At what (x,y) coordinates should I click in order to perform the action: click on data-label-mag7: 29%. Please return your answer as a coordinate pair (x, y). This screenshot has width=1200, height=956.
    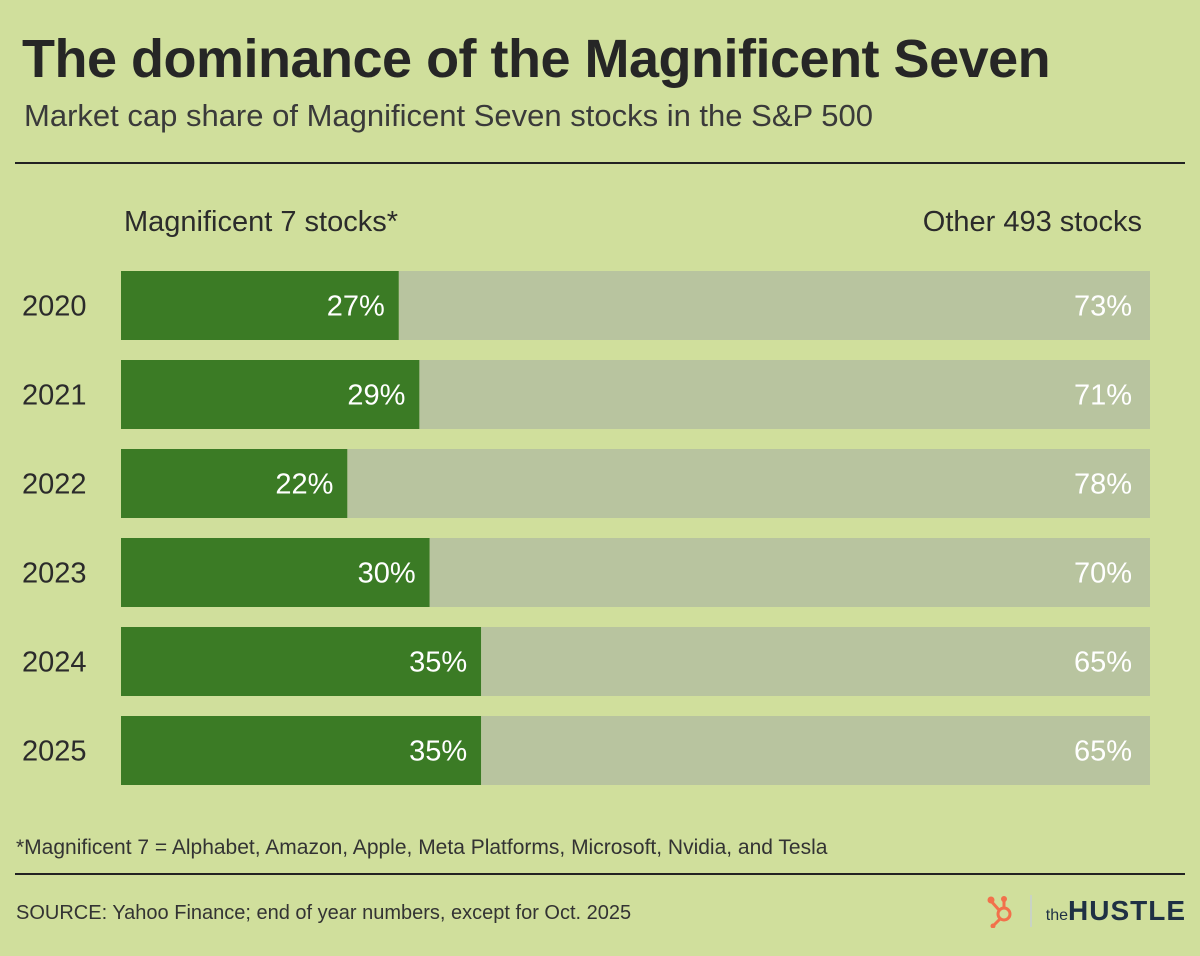
    Looking at the image, I should click on (376, 396).